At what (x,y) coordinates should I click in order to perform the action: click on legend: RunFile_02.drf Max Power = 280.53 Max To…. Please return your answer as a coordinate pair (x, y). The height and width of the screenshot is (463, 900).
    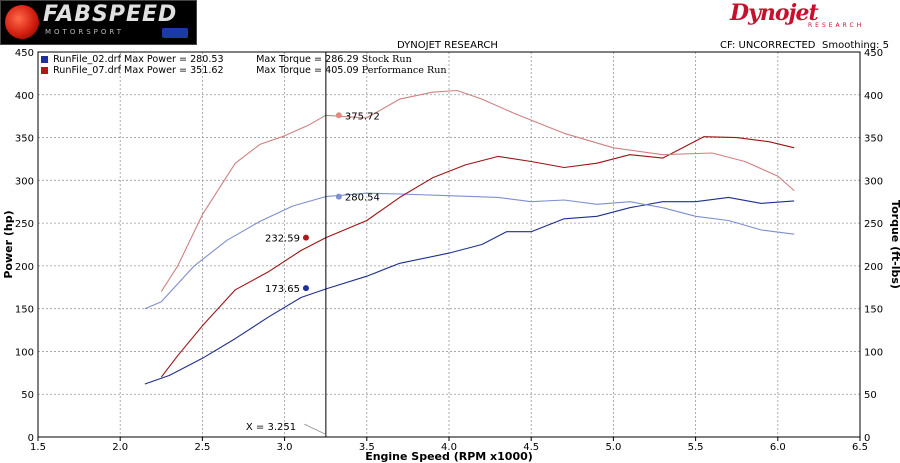
    Looking at the image, I should click on (244, 65).